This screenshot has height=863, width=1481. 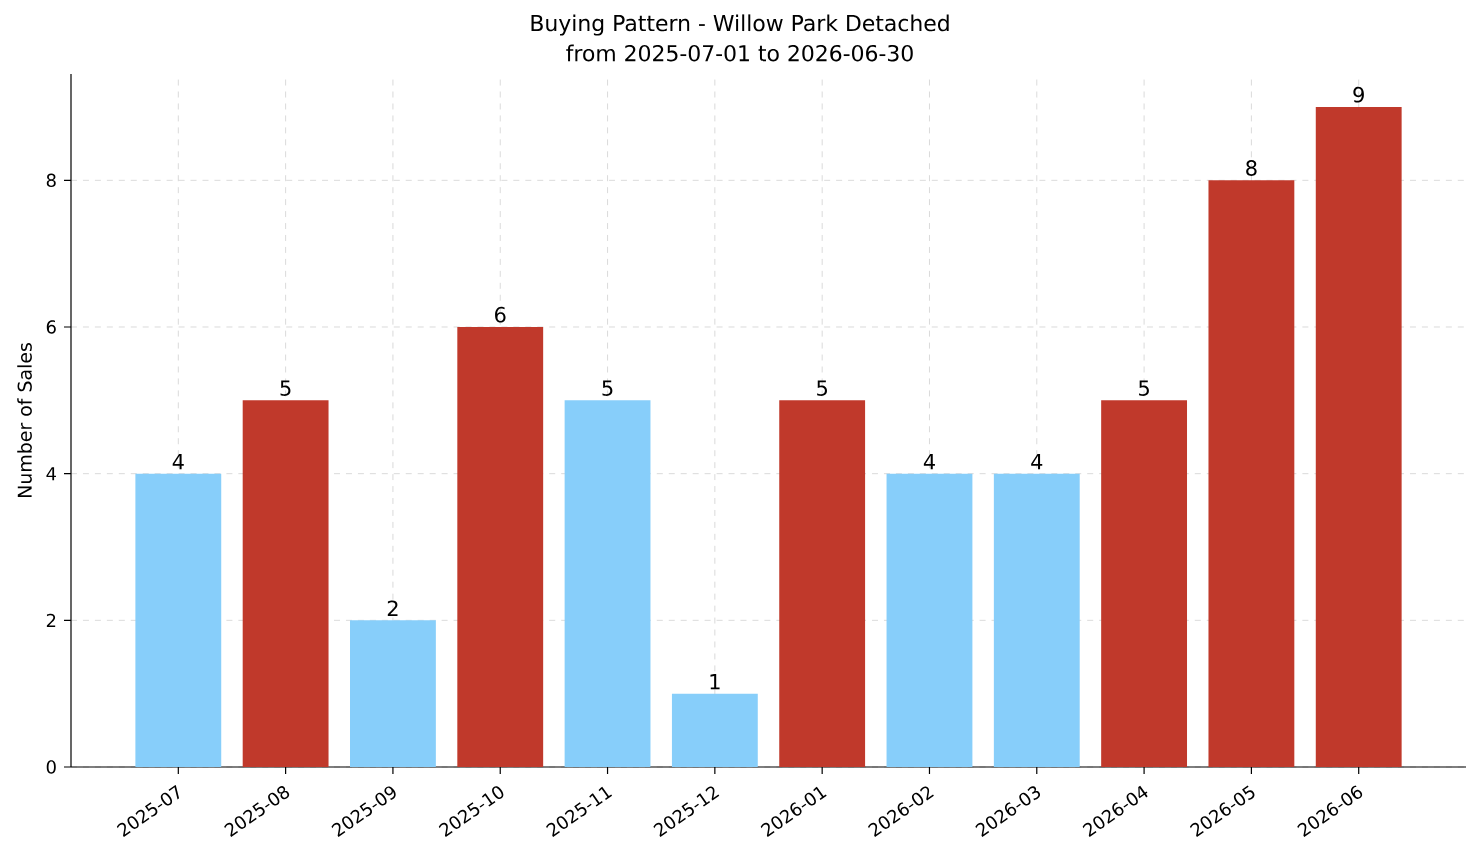 What do you see at coordinates (51, 180) in the screenshot?
I see `y-tick-label: 8` at bounding box center [51, 180].